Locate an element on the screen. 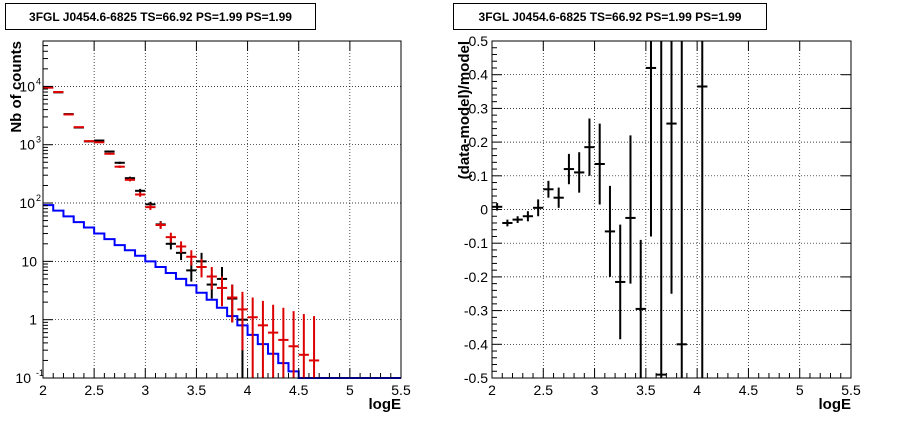 The height and width of the screenshot is (421, 898). y-tick-label: 0.2 is located at coordinates (479, 142).